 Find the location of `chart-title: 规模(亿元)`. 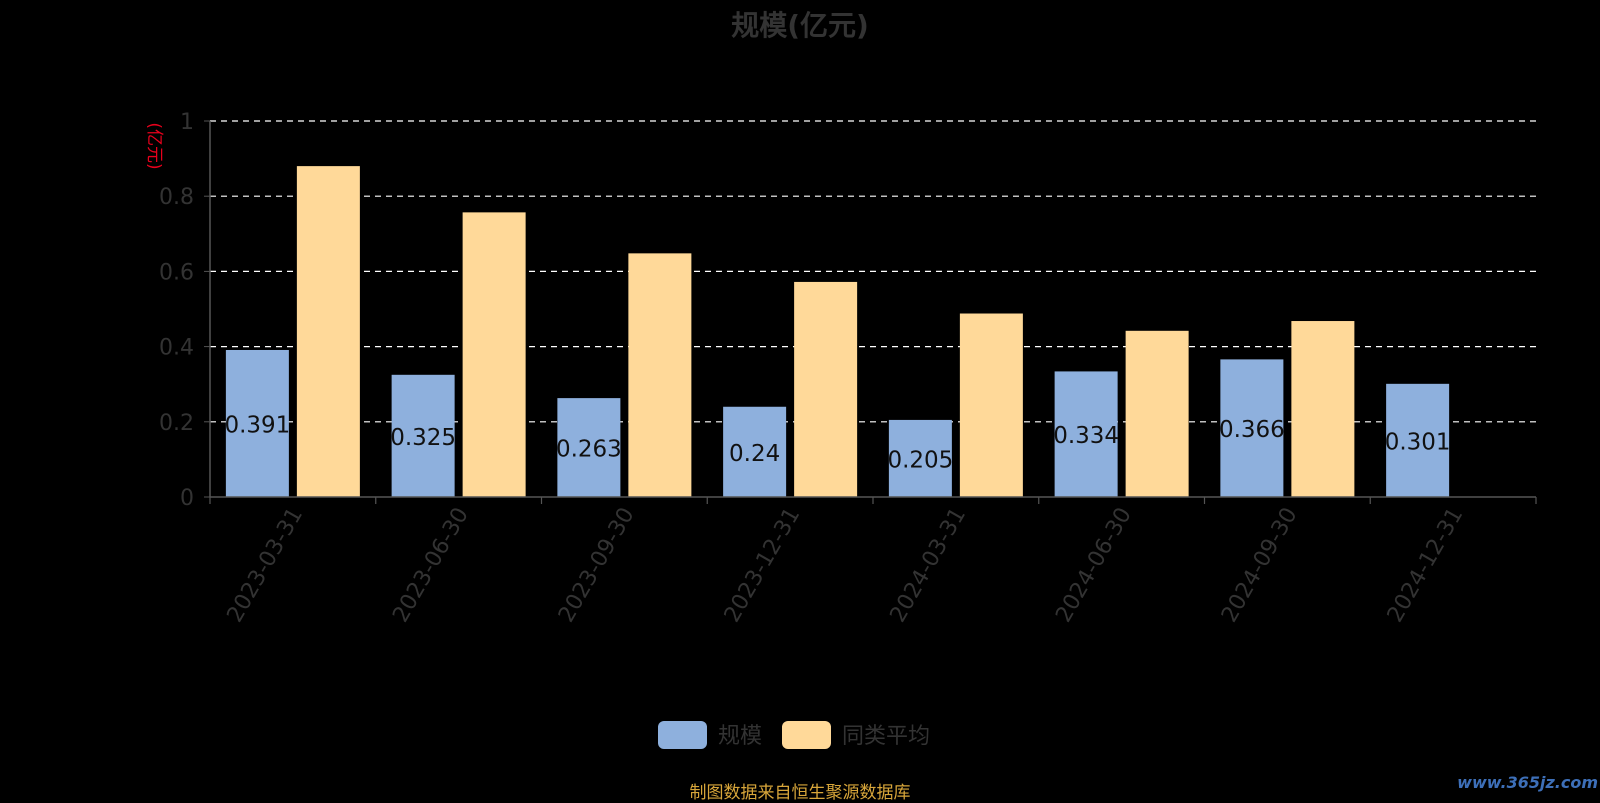

chart-title: 规模(亿元) is located at coordinates (800, 25).